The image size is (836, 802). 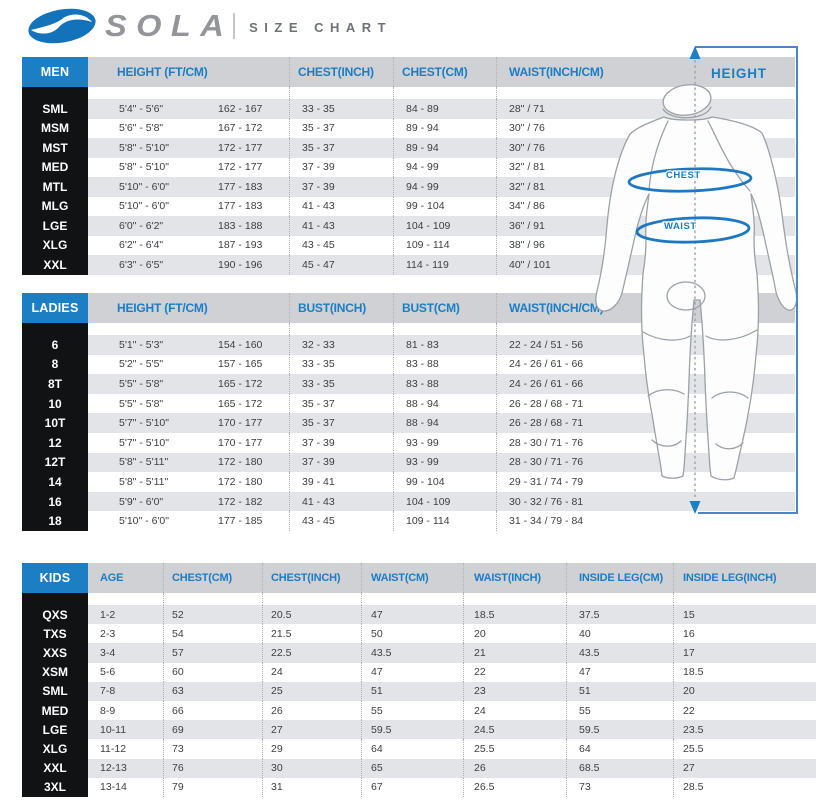 What do you see at coordinates (55, 308) in the screenshot?
I see `tab-ladies: LADIES` at bounding box center [55, 308].